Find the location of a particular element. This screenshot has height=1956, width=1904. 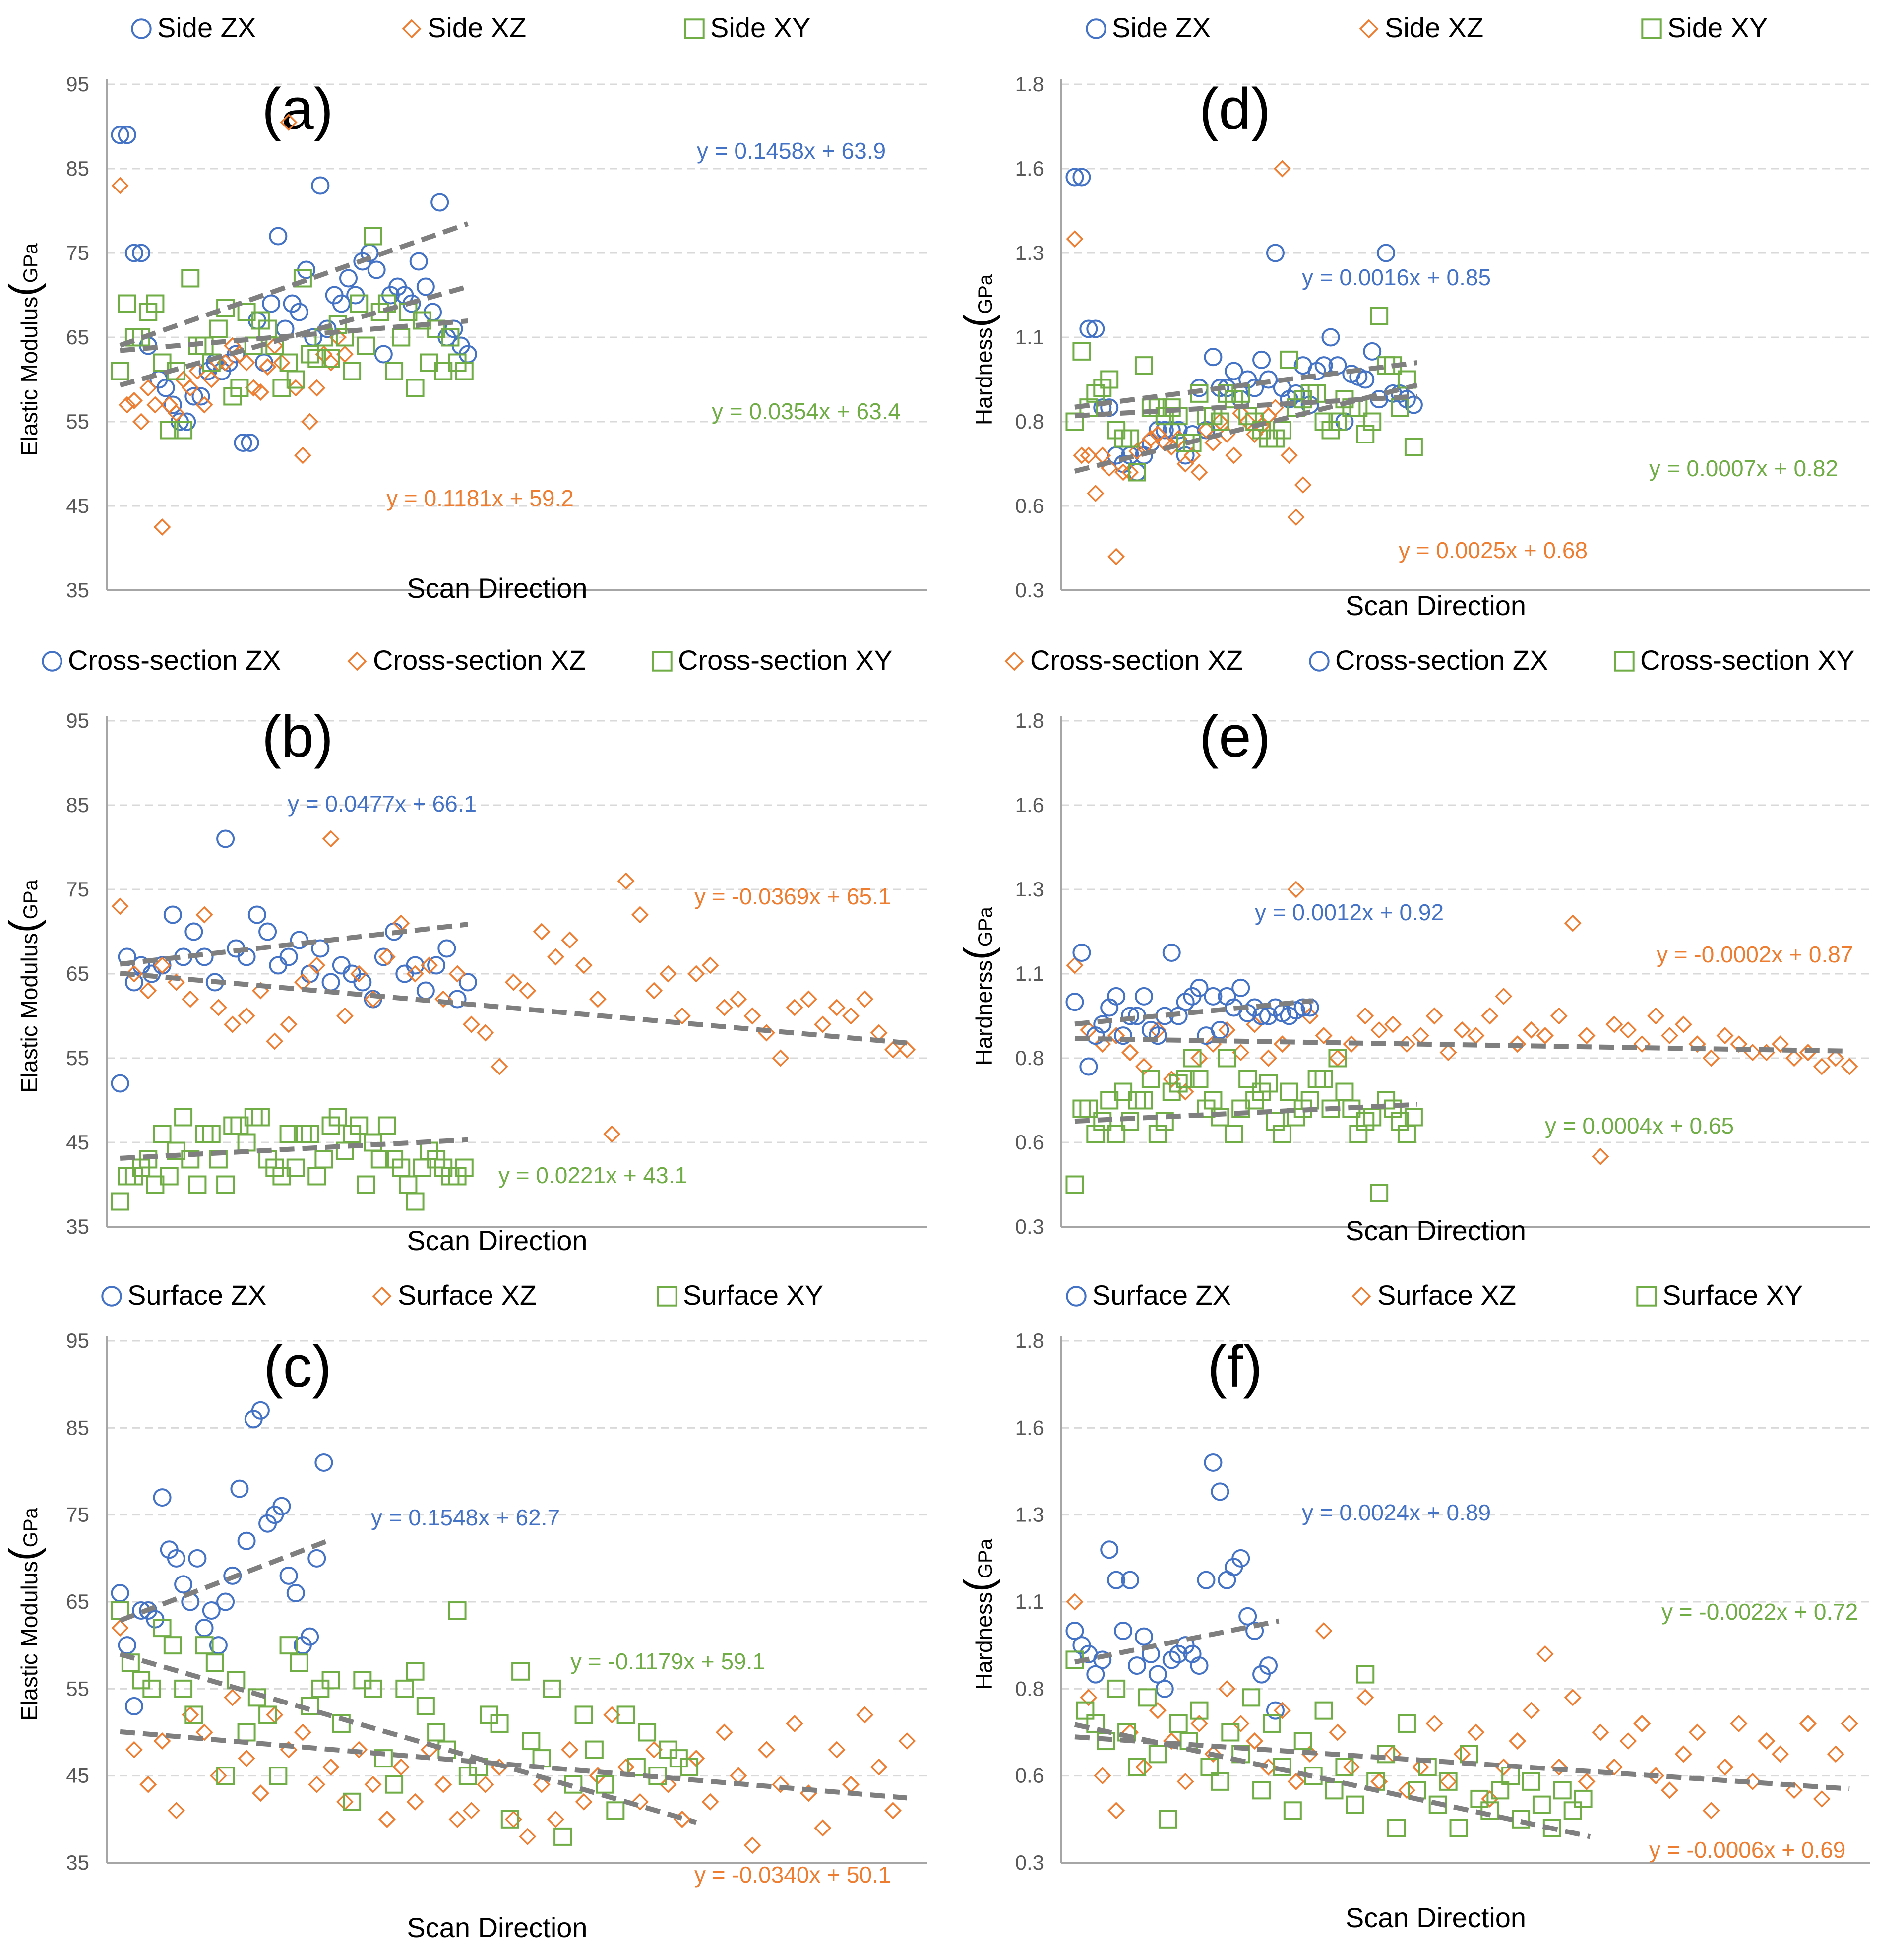

trendline-cross-section-xz is located at coordinates (514, 1008).